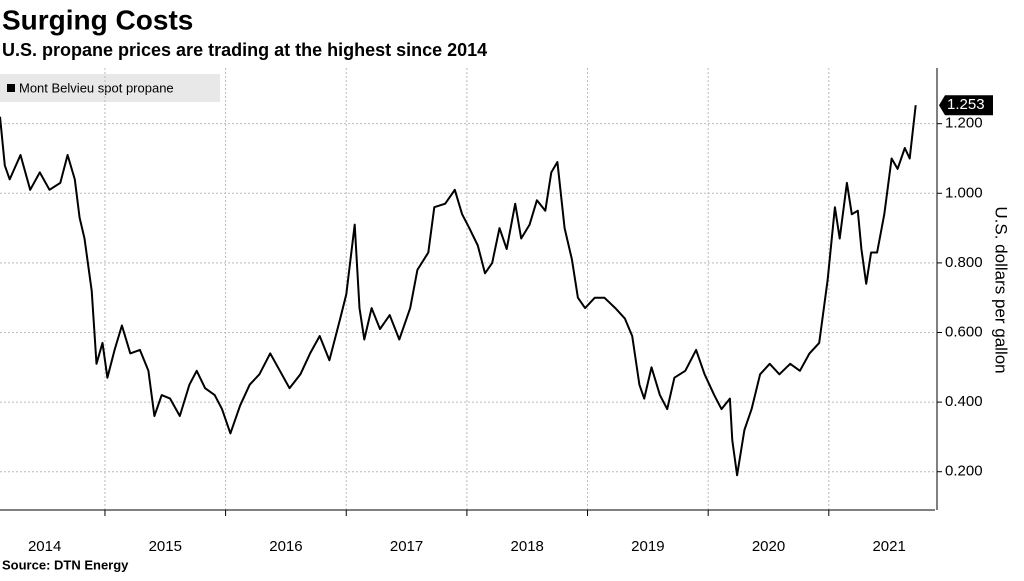 Image resolution: width=1024 pixels, height=581 pixels. I want to click on x-tick-label: 2017, so click(406, 546).